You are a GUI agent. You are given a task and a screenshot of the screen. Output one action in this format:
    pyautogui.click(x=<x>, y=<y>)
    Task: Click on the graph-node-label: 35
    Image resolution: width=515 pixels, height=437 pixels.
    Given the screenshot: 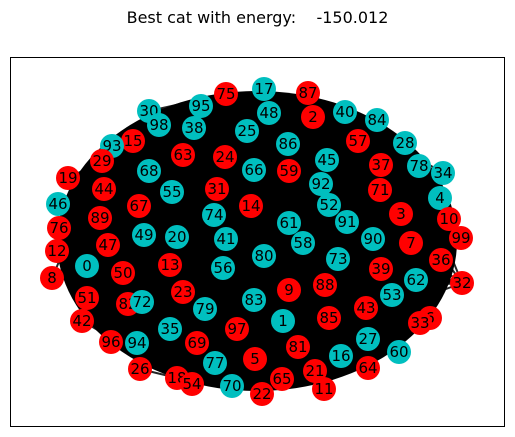 What is the action you would take?
    pyautogui.click(x=169, y=329)
    